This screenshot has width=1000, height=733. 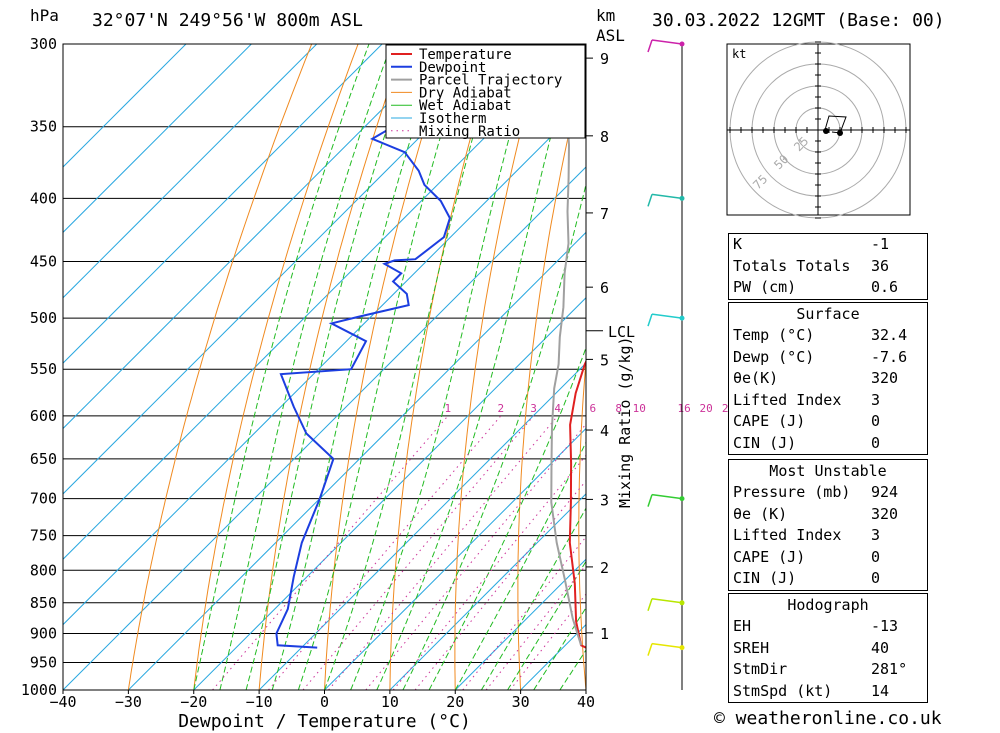 What do you see at coordinates (828, 288) in the screenshot?
I see `table-row: PW (cm) 0.6` at bounding box center [828, 288].